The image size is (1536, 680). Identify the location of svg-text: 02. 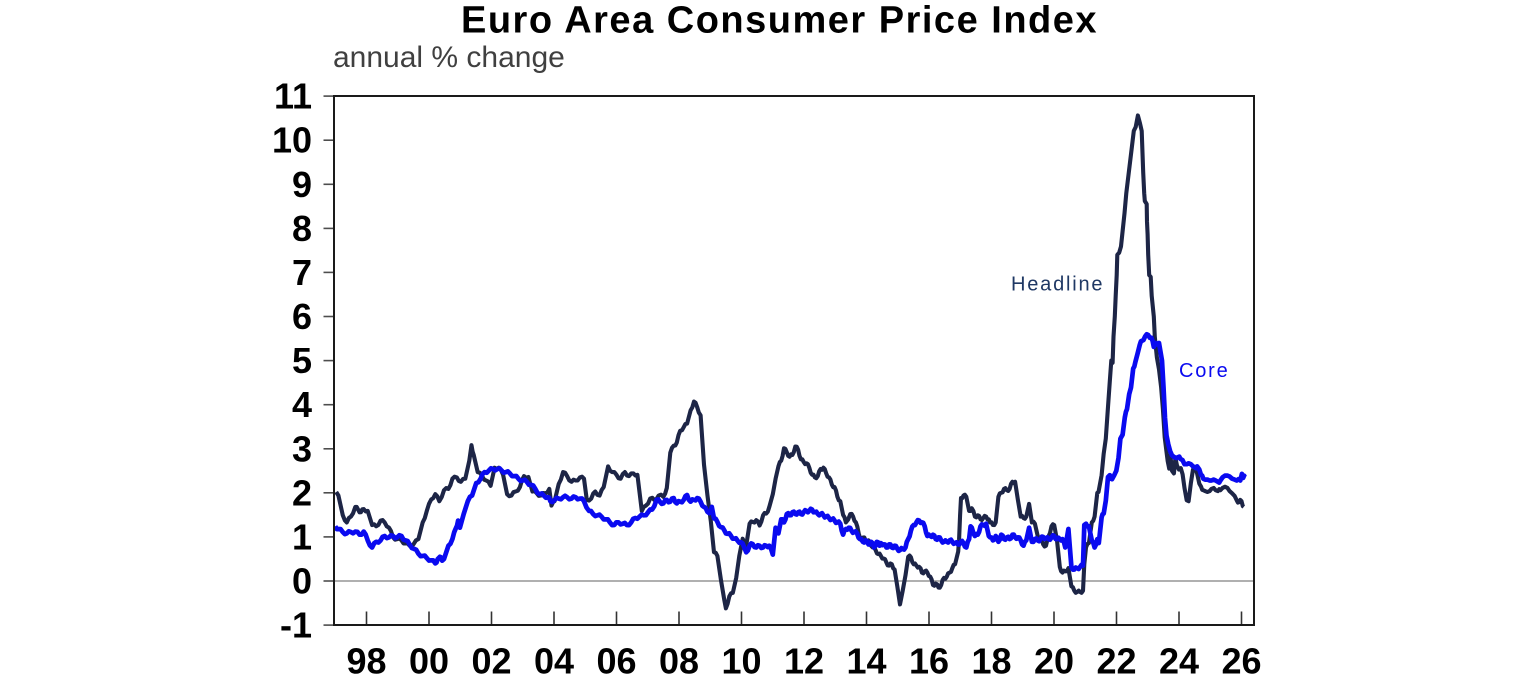
(491, 660).